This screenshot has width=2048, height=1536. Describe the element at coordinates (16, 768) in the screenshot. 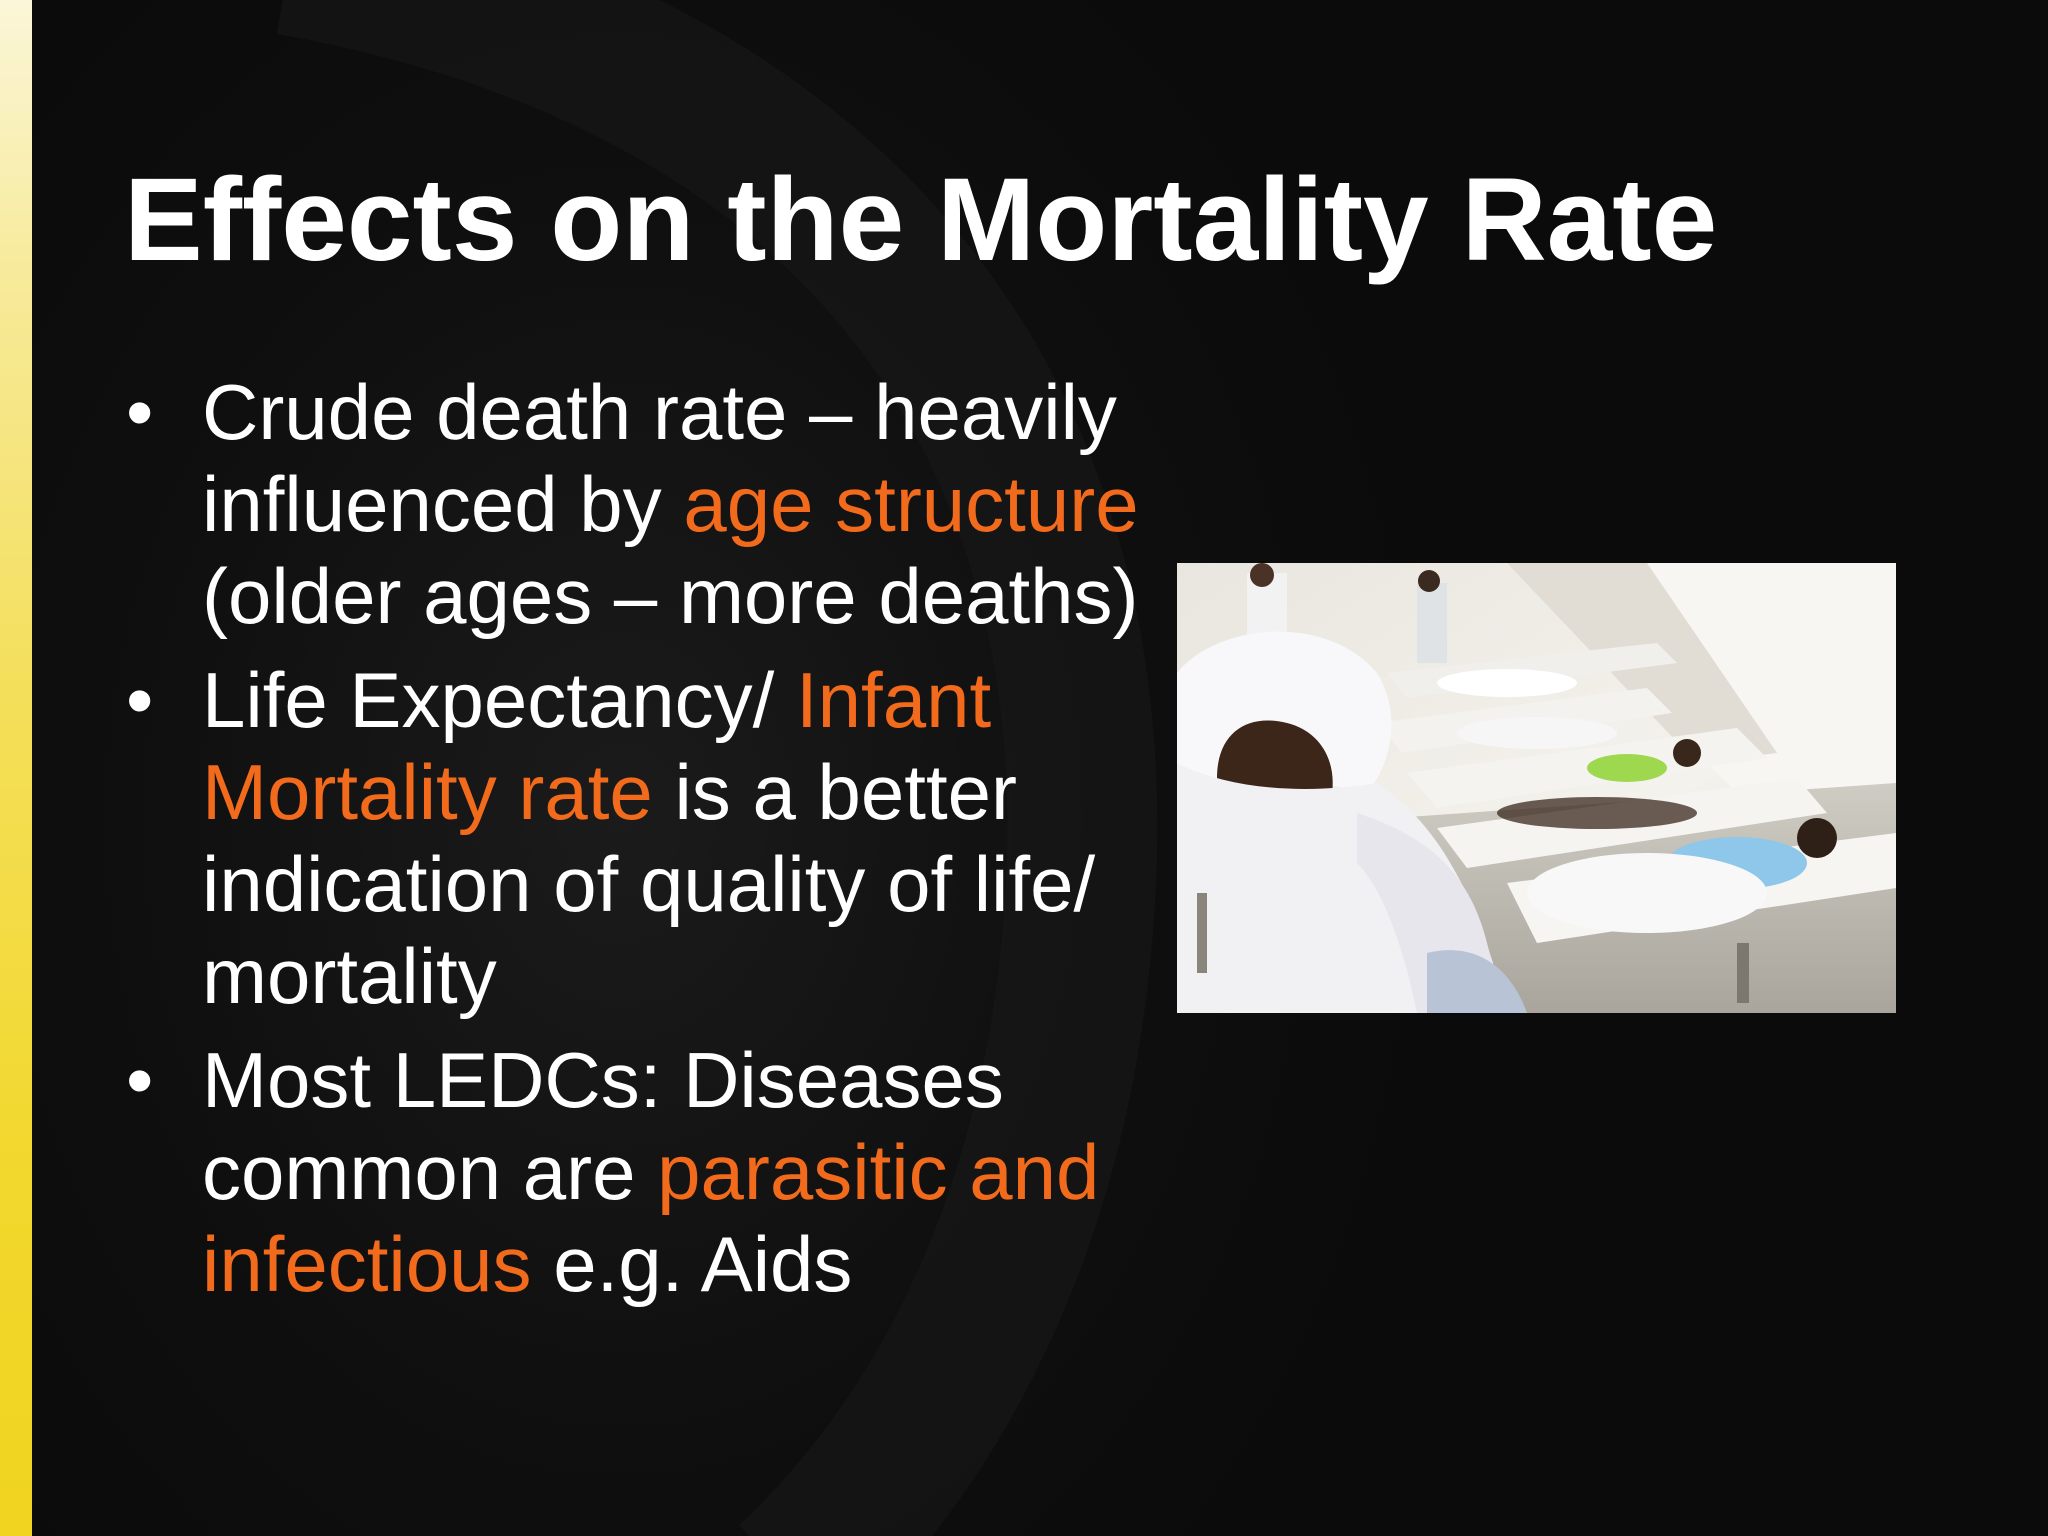

I see `edge-accent-bar` at that location.